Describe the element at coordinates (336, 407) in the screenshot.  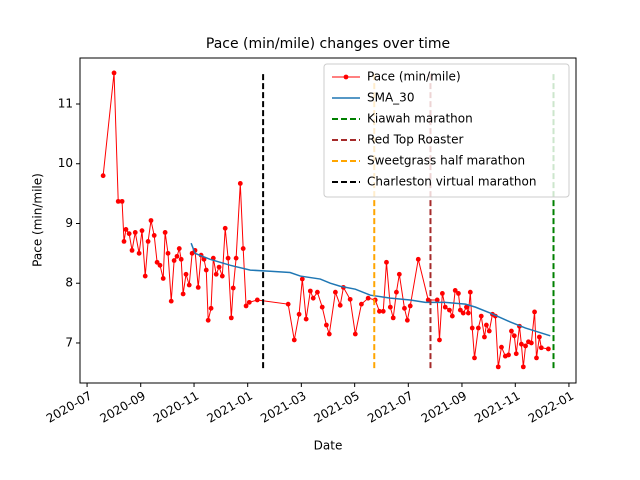
I see `x-tick-label: 2021-05` at that location.